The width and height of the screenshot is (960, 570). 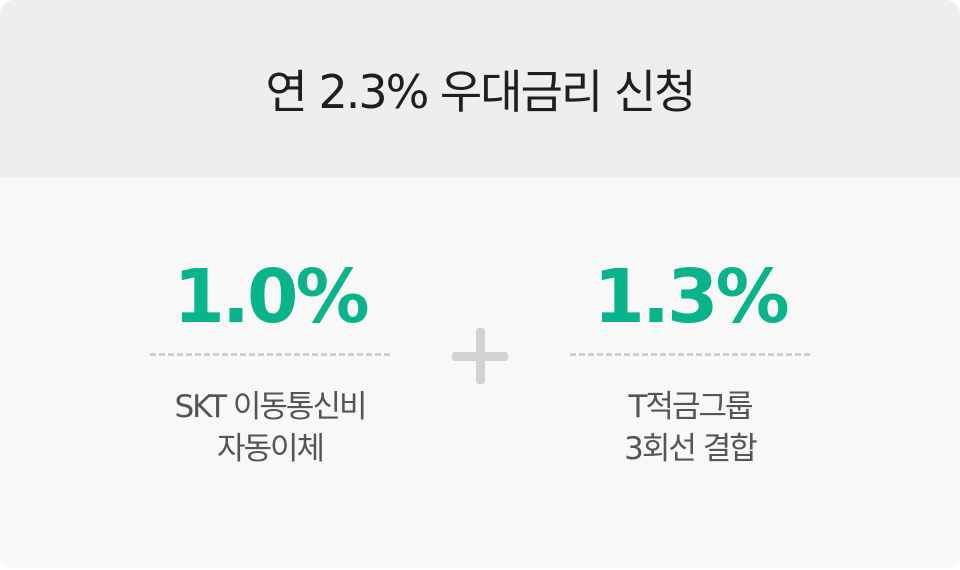 I want to click on page-title: 연 2.3% 우대금리 신청, so click(x=481, y=91).